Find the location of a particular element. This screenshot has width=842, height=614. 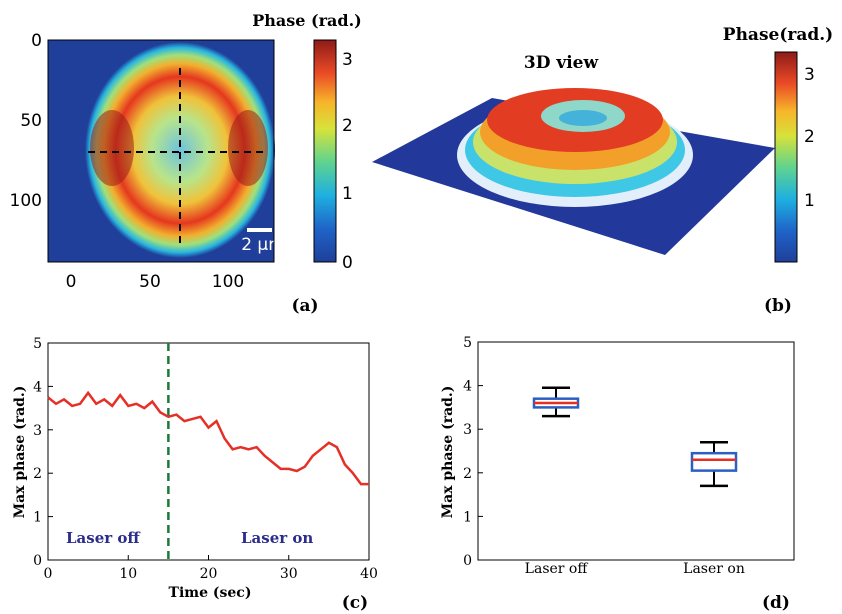

d-y-label: Max phase (rad.) is located at coordinates (448, 452).